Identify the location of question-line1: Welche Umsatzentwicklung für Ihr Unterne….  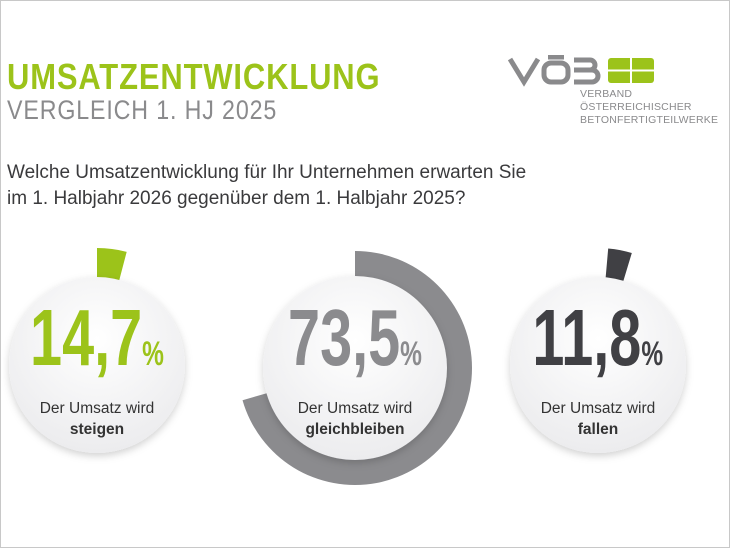
(267, 172).